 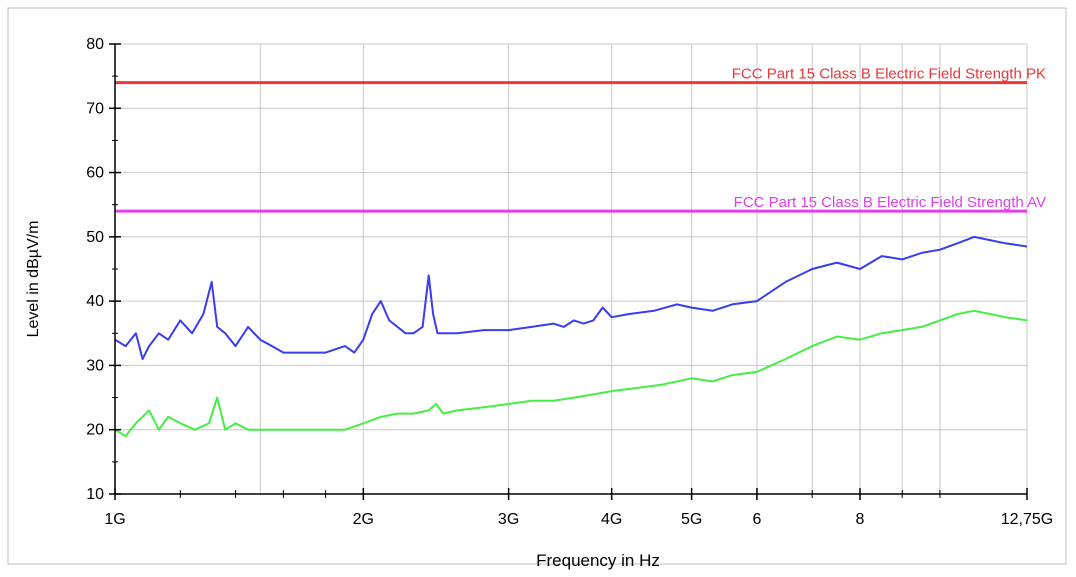 What do you see at coordinates (508, 519) in the screenshot?
I see `x-tick-label: 3G` at bounding box center [508, 519].